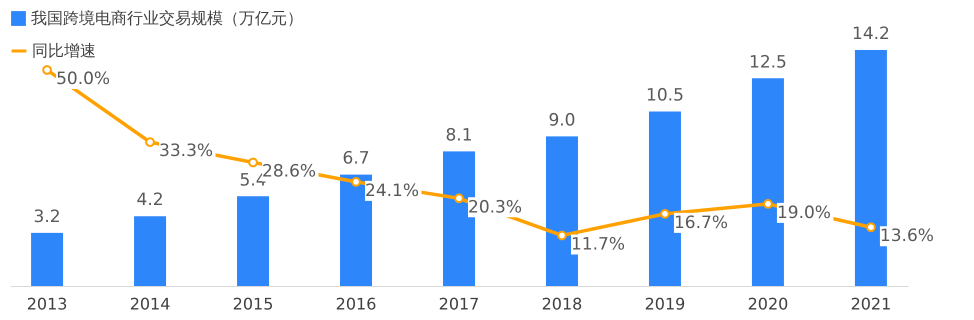 The image size is (974, 320). Describe the element at coordinates (150, 304) in the screenshot. I see `x-tick-label: 2014` at that location.